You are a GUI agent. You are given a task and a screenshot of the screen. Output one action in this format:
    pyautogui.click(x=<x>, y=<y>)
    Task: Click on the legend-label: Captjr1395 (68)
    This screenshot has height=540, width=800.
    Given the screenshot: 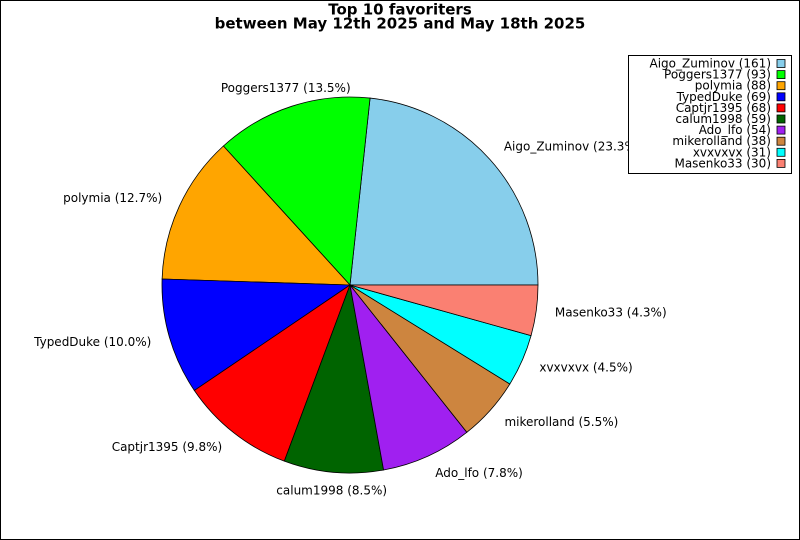 What is the action you would take?
    pyautogui.click(x=723, y=108)
    